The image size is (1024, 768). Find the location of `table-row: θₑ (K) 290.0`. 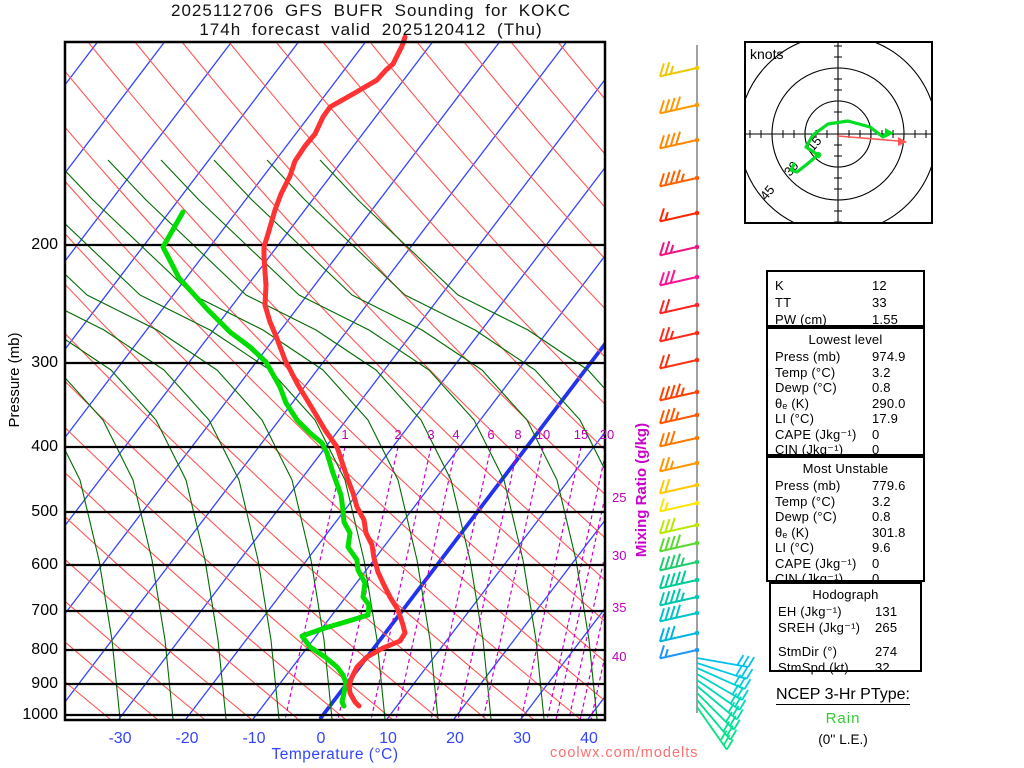

table-row: θₑ (K) 290.0 is located at coordinates (845, 404).